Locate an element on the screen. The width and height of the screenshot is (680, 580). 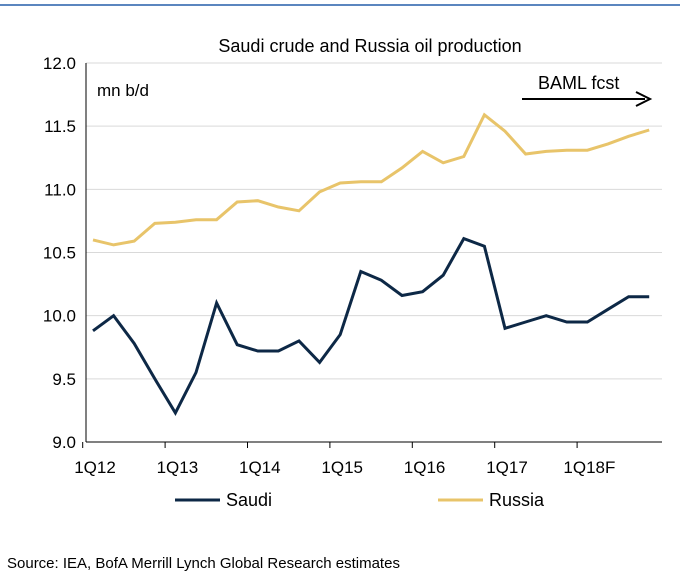
forecast-annotation: BAML fcst is located at coordinates (587, 90).